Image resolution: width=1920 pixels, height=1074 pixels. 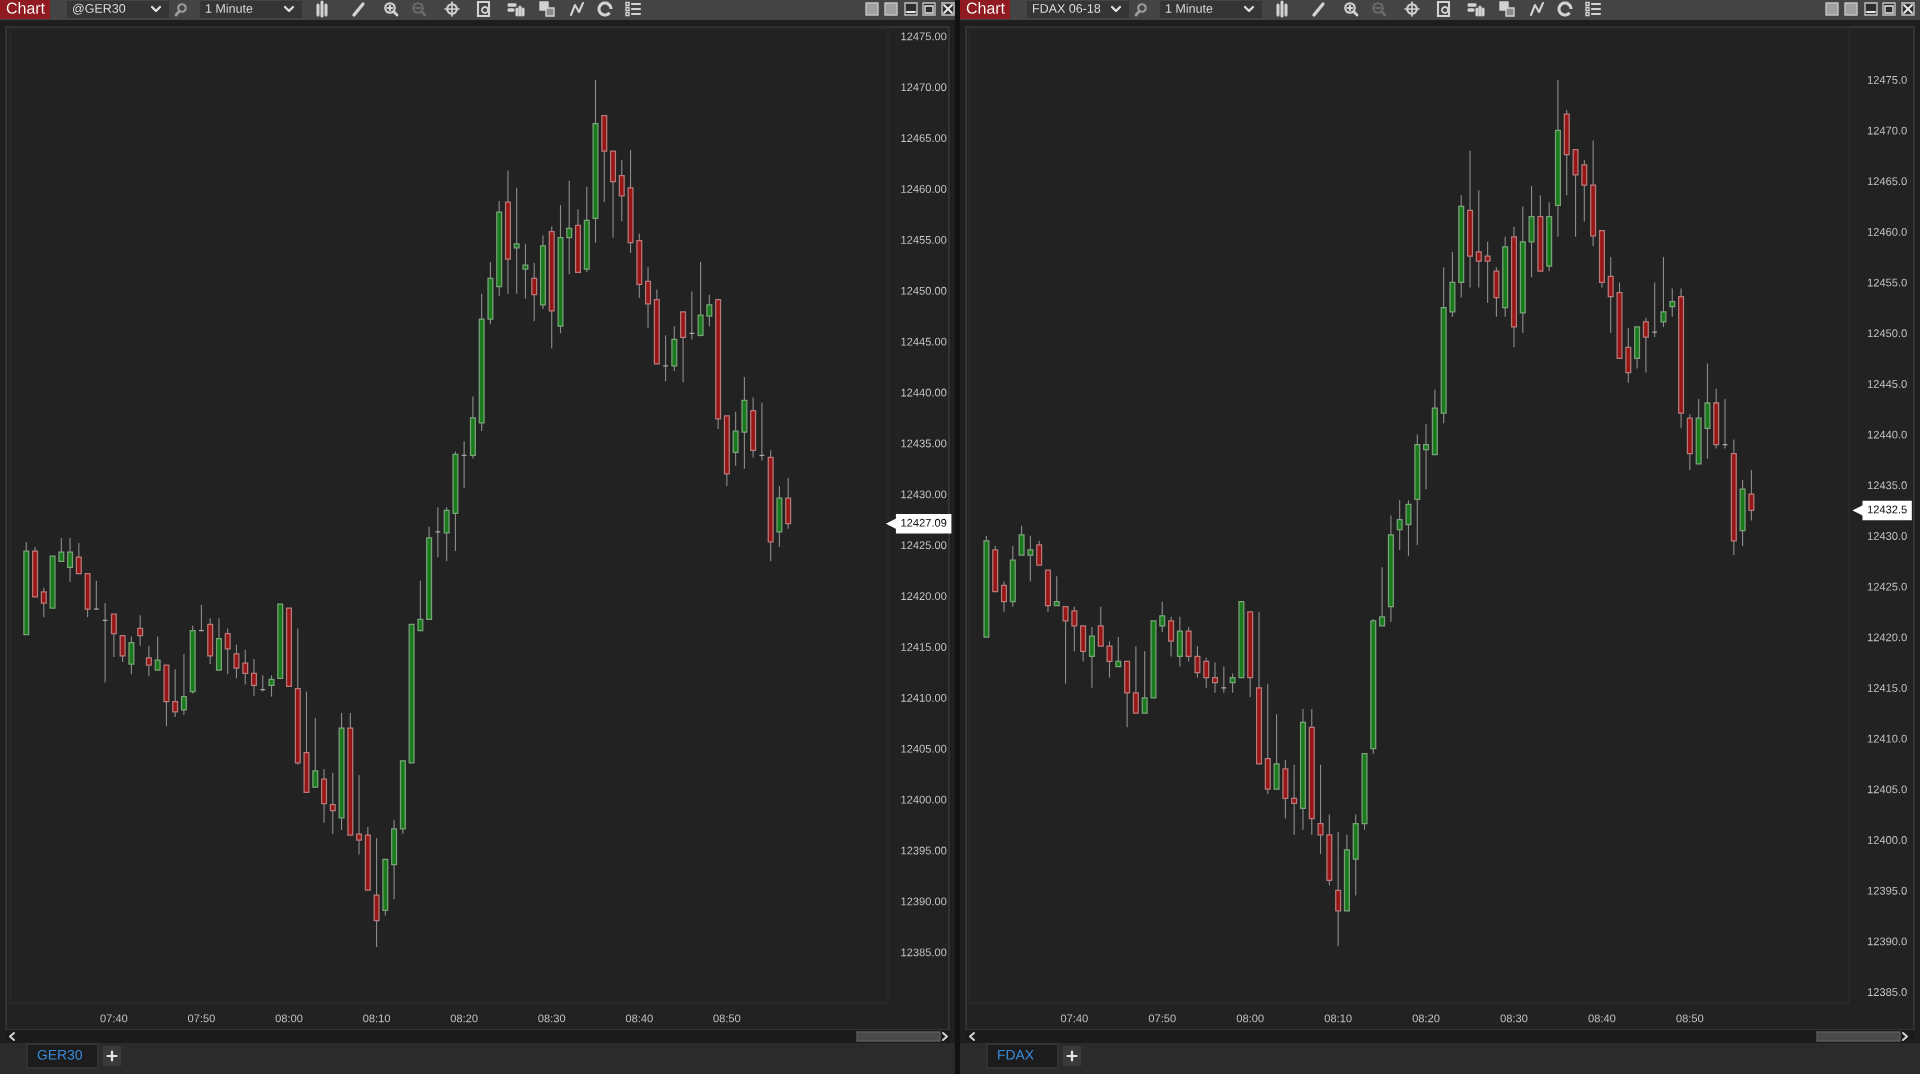 I want to click on y-tick-label: 12405.00, so click(x=924, y=748).